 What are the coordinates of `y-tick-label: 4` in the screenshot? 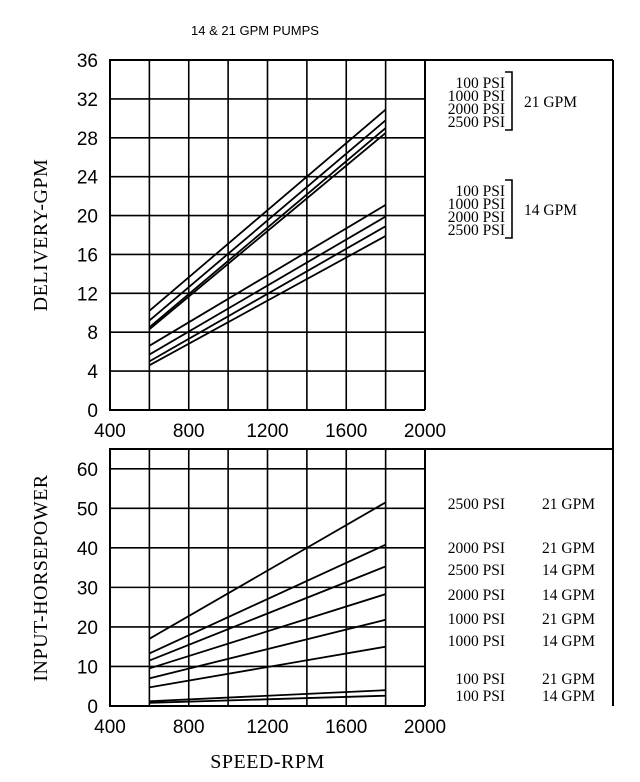 It's located at (92, 372).